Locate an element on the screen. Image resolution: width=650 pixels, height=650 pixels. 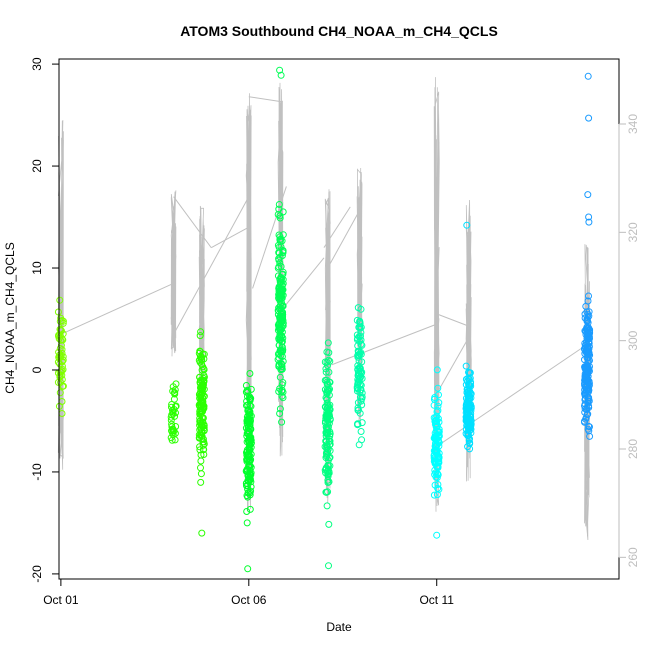
y-tick-label: 20 is located at coordinates (37, 166).